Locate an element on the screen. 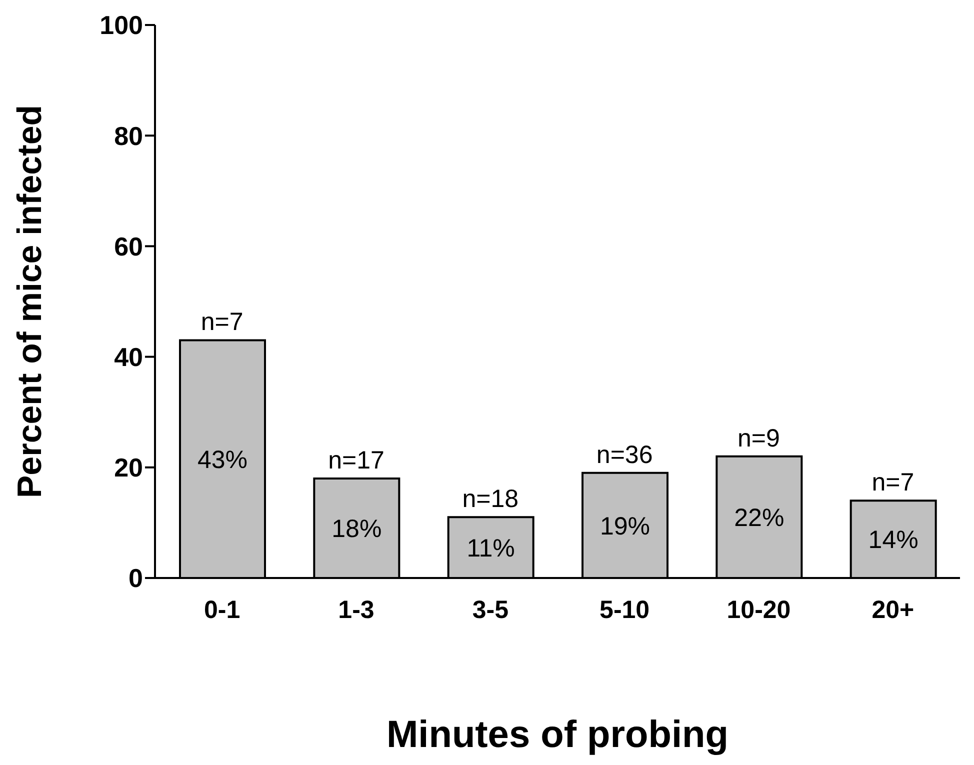 The image size is (974, 765). data-label: 43% is located at coordinates (222, 460).